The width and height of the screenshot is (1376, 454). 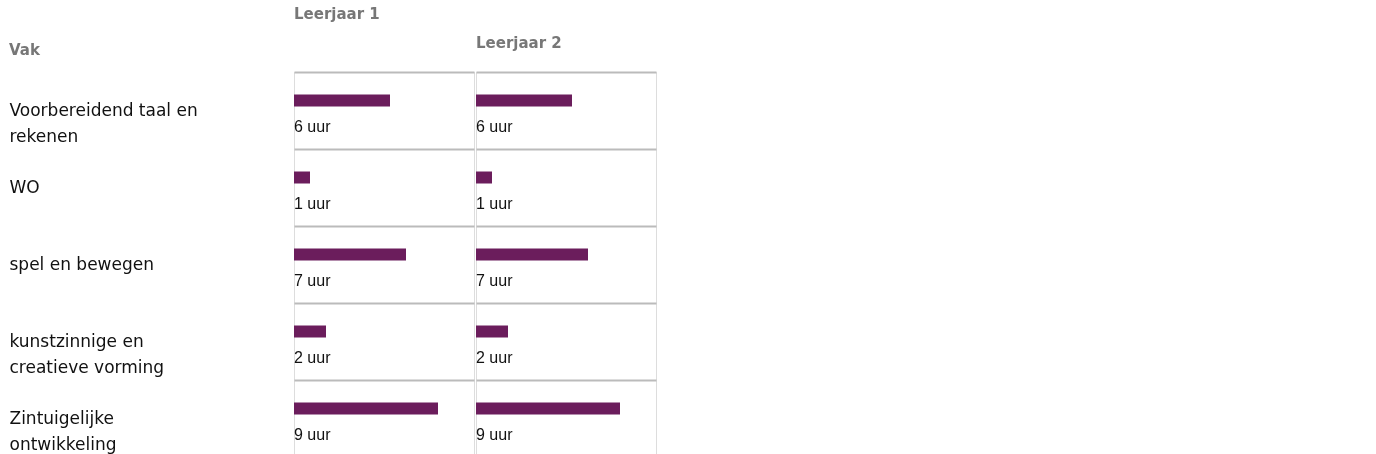 I want to click on y-tick-label: WO, so click(x=24, y=186).